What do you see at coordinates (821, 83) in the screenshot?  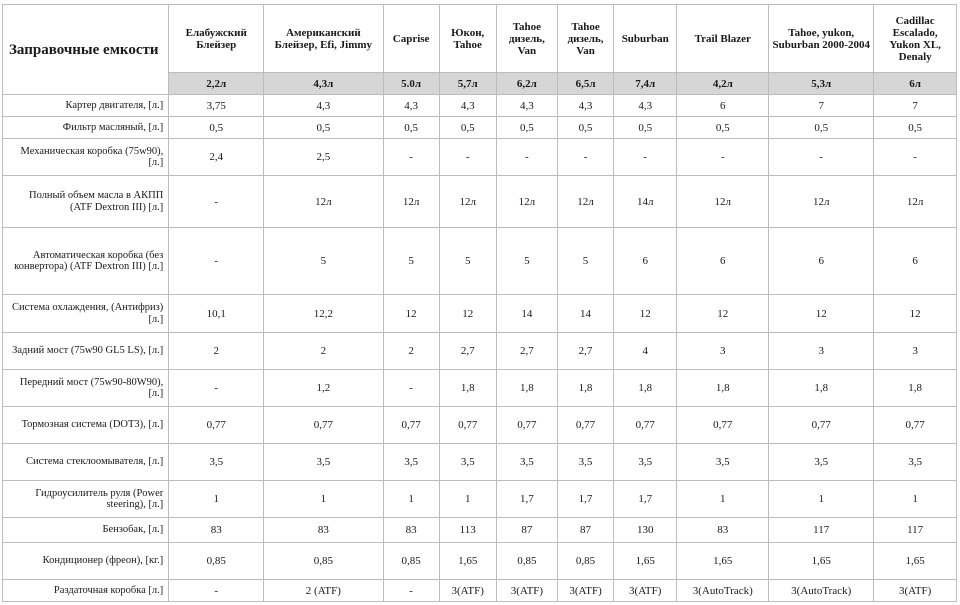 I see `engine-volume-cell: 5,3л` at bounding box center [821, 83].